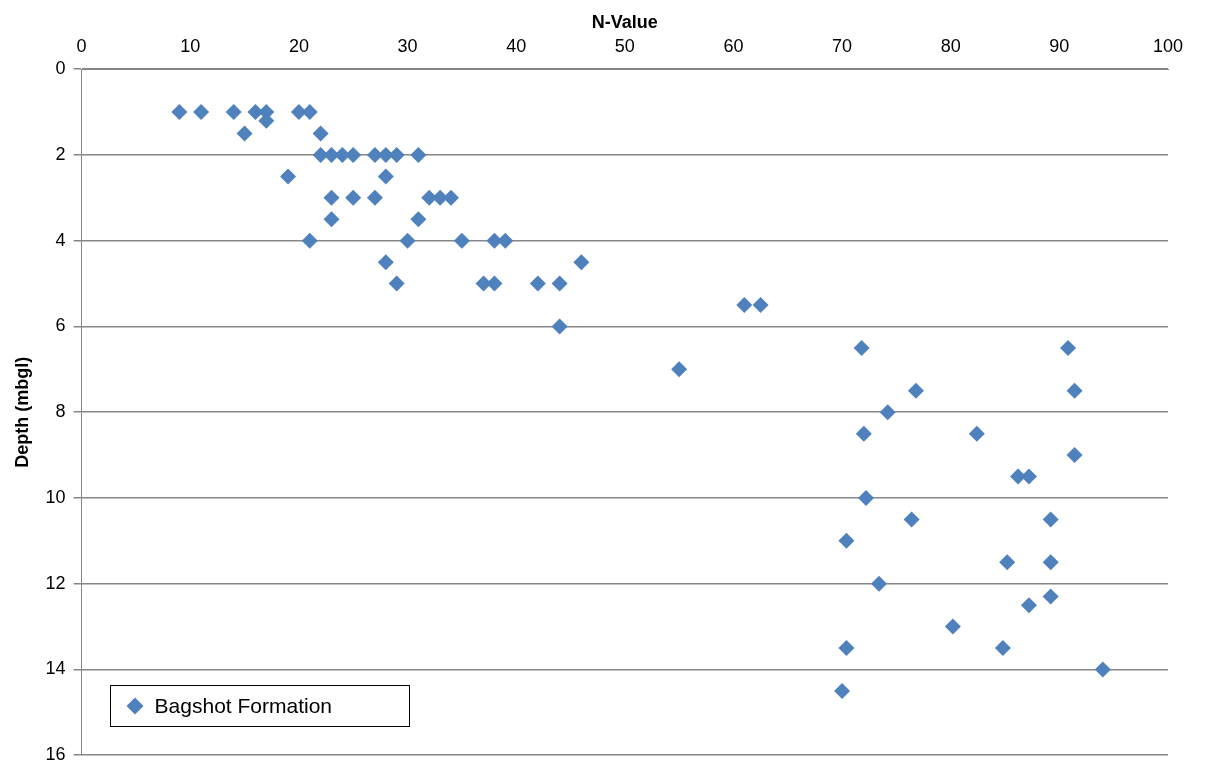 The image size is (1206, 782). I want to click on y-tick-label: 10, so click(55, 496).